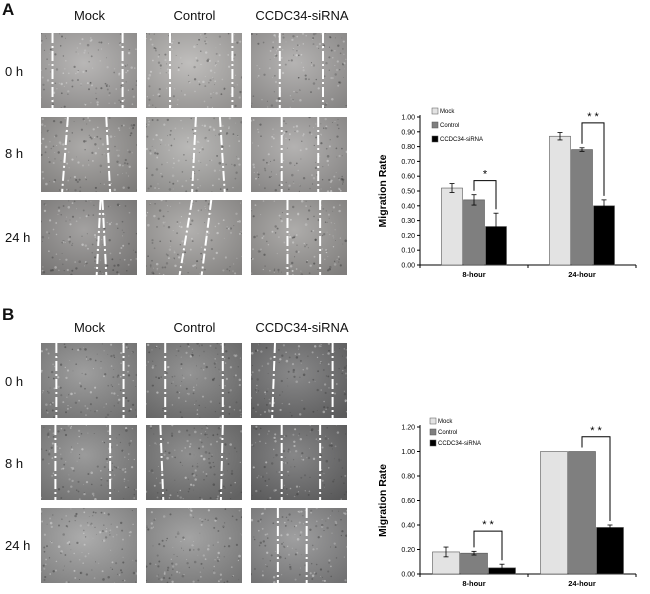  Describe the element at coordinates (582, 583) in the screenshot. I see `chart-b-x-tick-label: 24-hour` at that location.